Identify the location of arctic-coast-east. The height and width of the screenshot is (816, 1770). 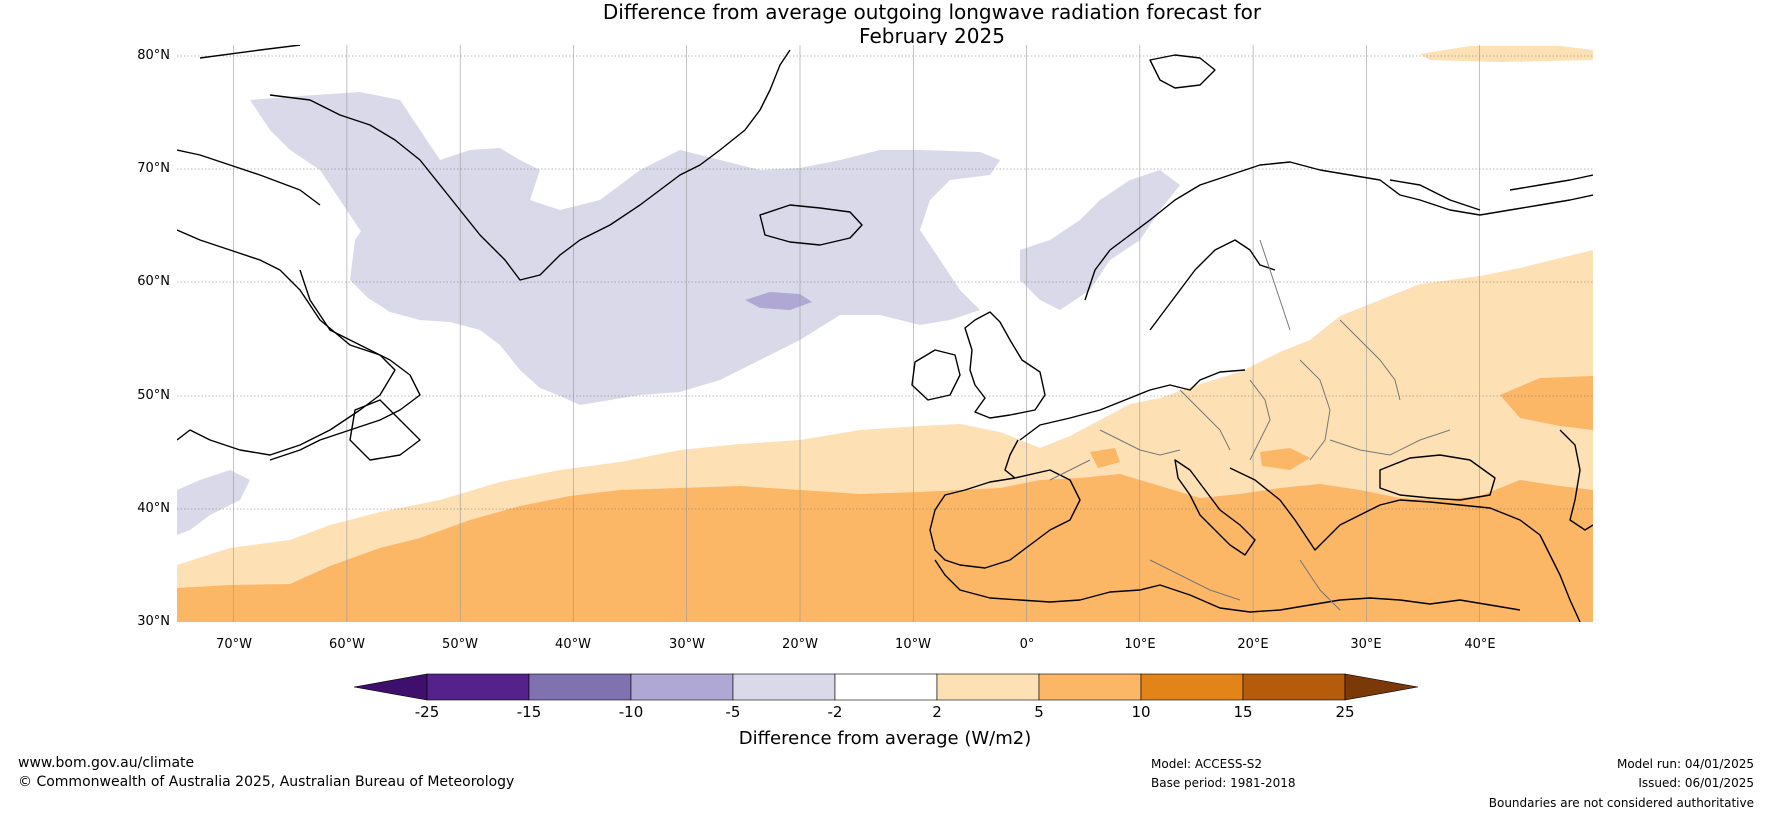
(1491, 192).